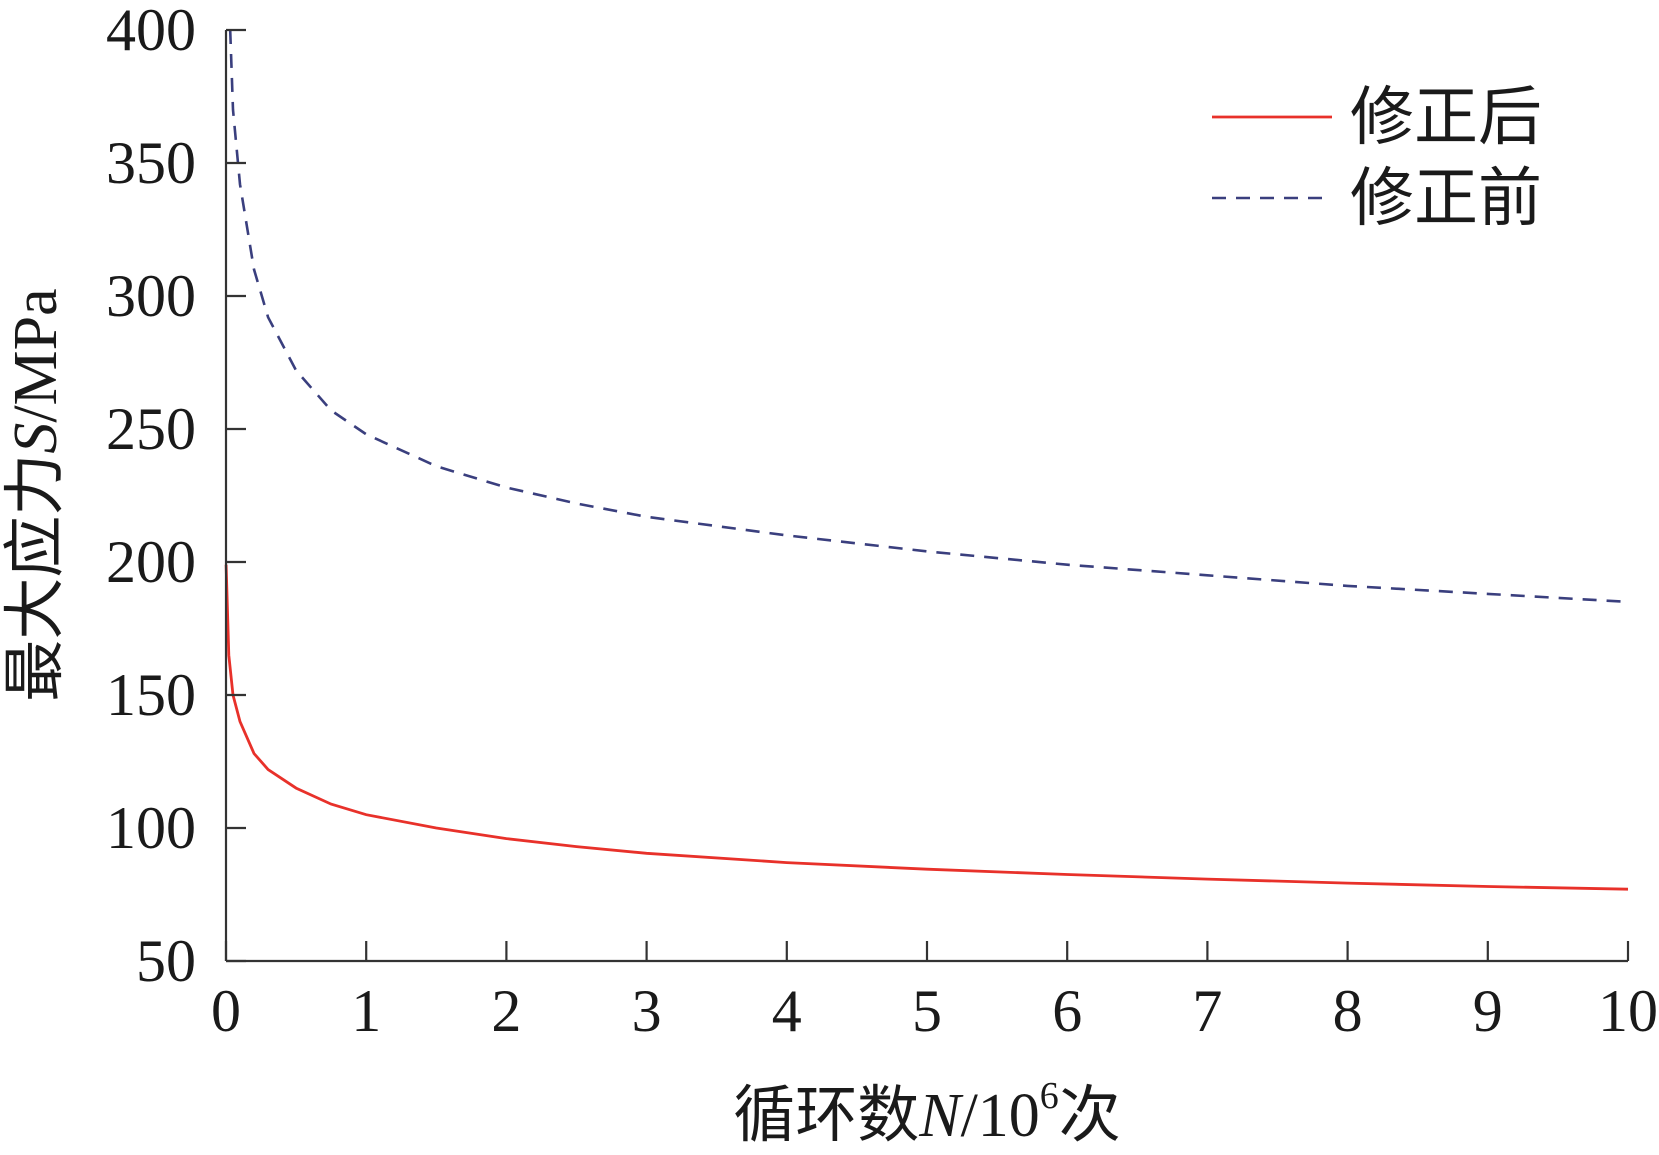 The width and height of the screenshot is (1659, 1155). I want to click on x-tick-label: 4, so click(787, 1011).